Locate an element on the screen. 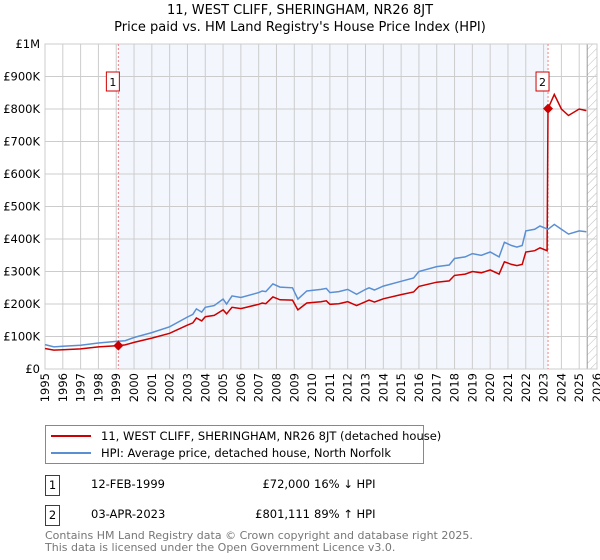 This screenshot has width=600, height=560. x-tick-label: 1996 is located at coordinates (63, 387).